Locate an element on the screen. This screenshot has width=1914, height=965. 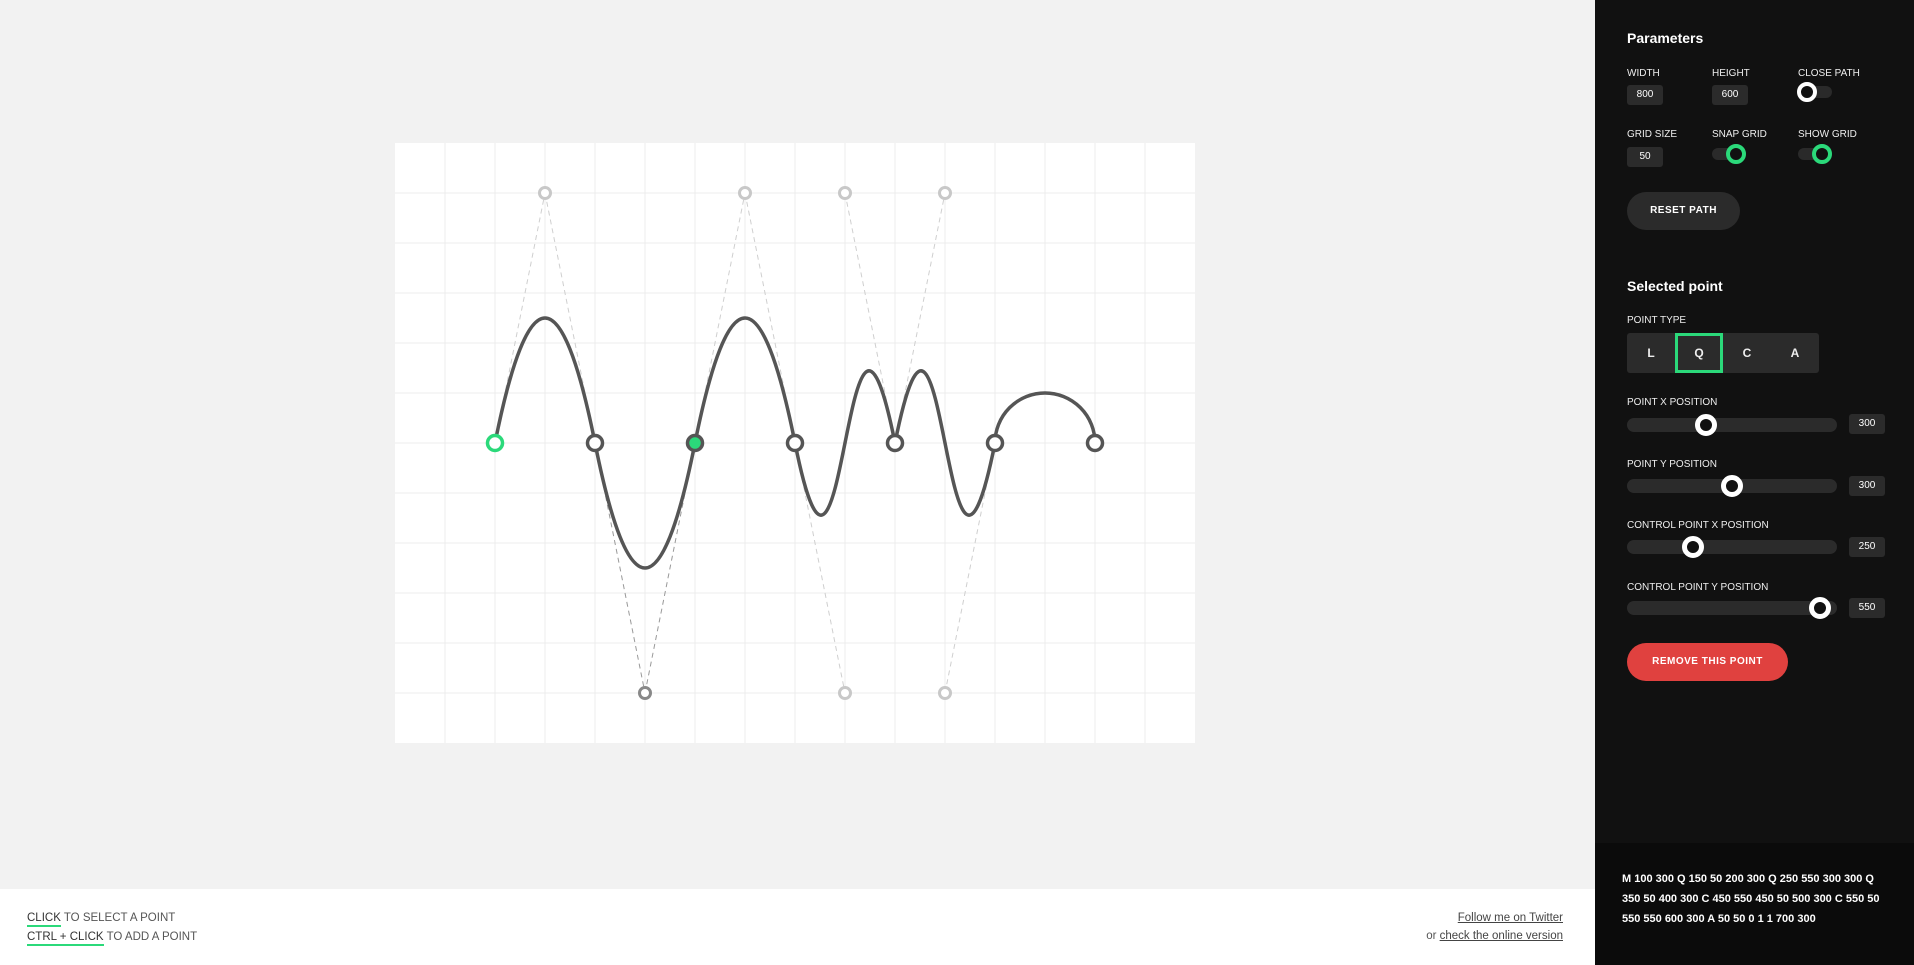
point-type-group: L Q C A is located at coordinates (1723, 353).